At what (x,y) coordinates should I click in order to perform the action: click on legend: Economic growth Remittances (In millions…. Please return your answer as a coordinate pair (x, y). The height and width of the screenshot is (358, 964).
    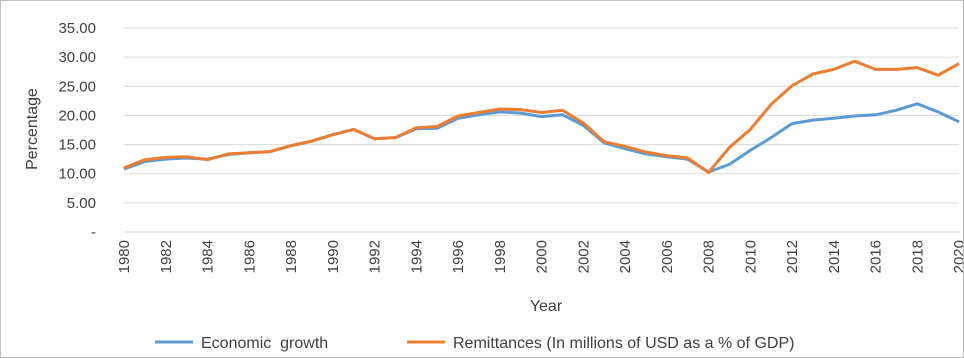
    Looking at the image, I should click on (474, 343).